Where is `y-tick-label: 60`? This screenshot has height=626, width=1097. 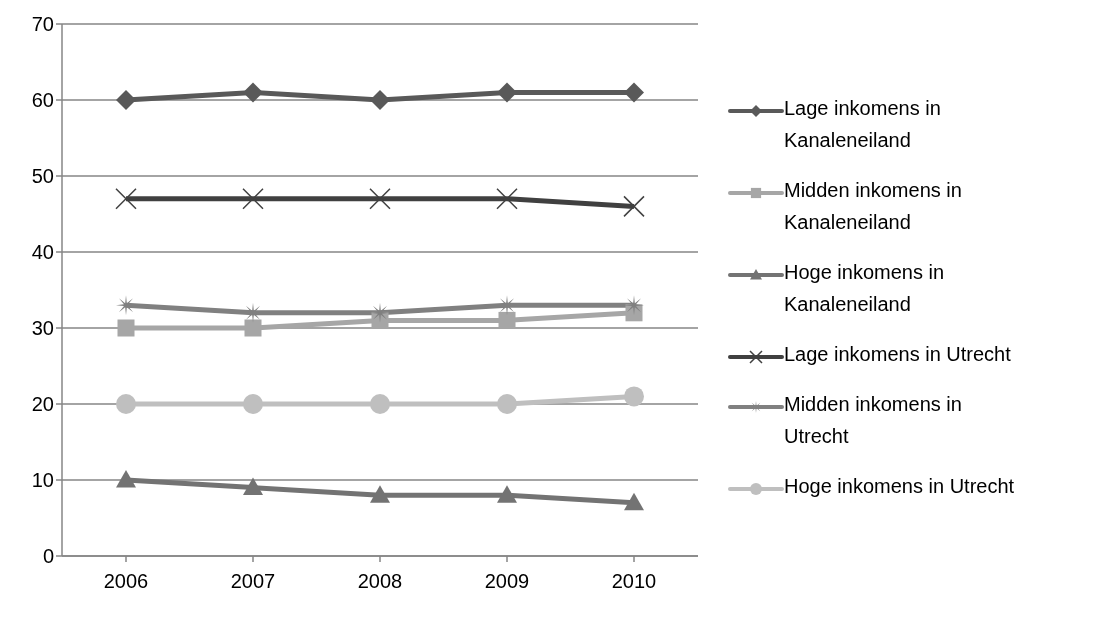 y-tick-label: 60 is located at coordinates (42, 100).